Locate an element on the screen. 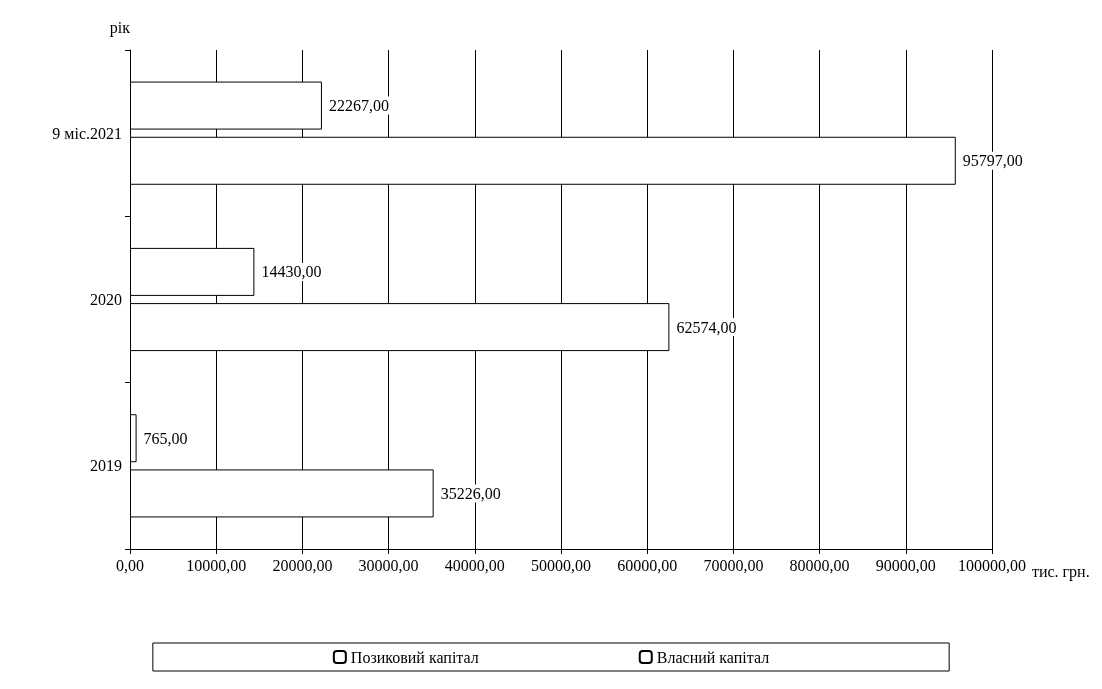  x-tick-label: 20000,00 is located at coordinates (302, 565).